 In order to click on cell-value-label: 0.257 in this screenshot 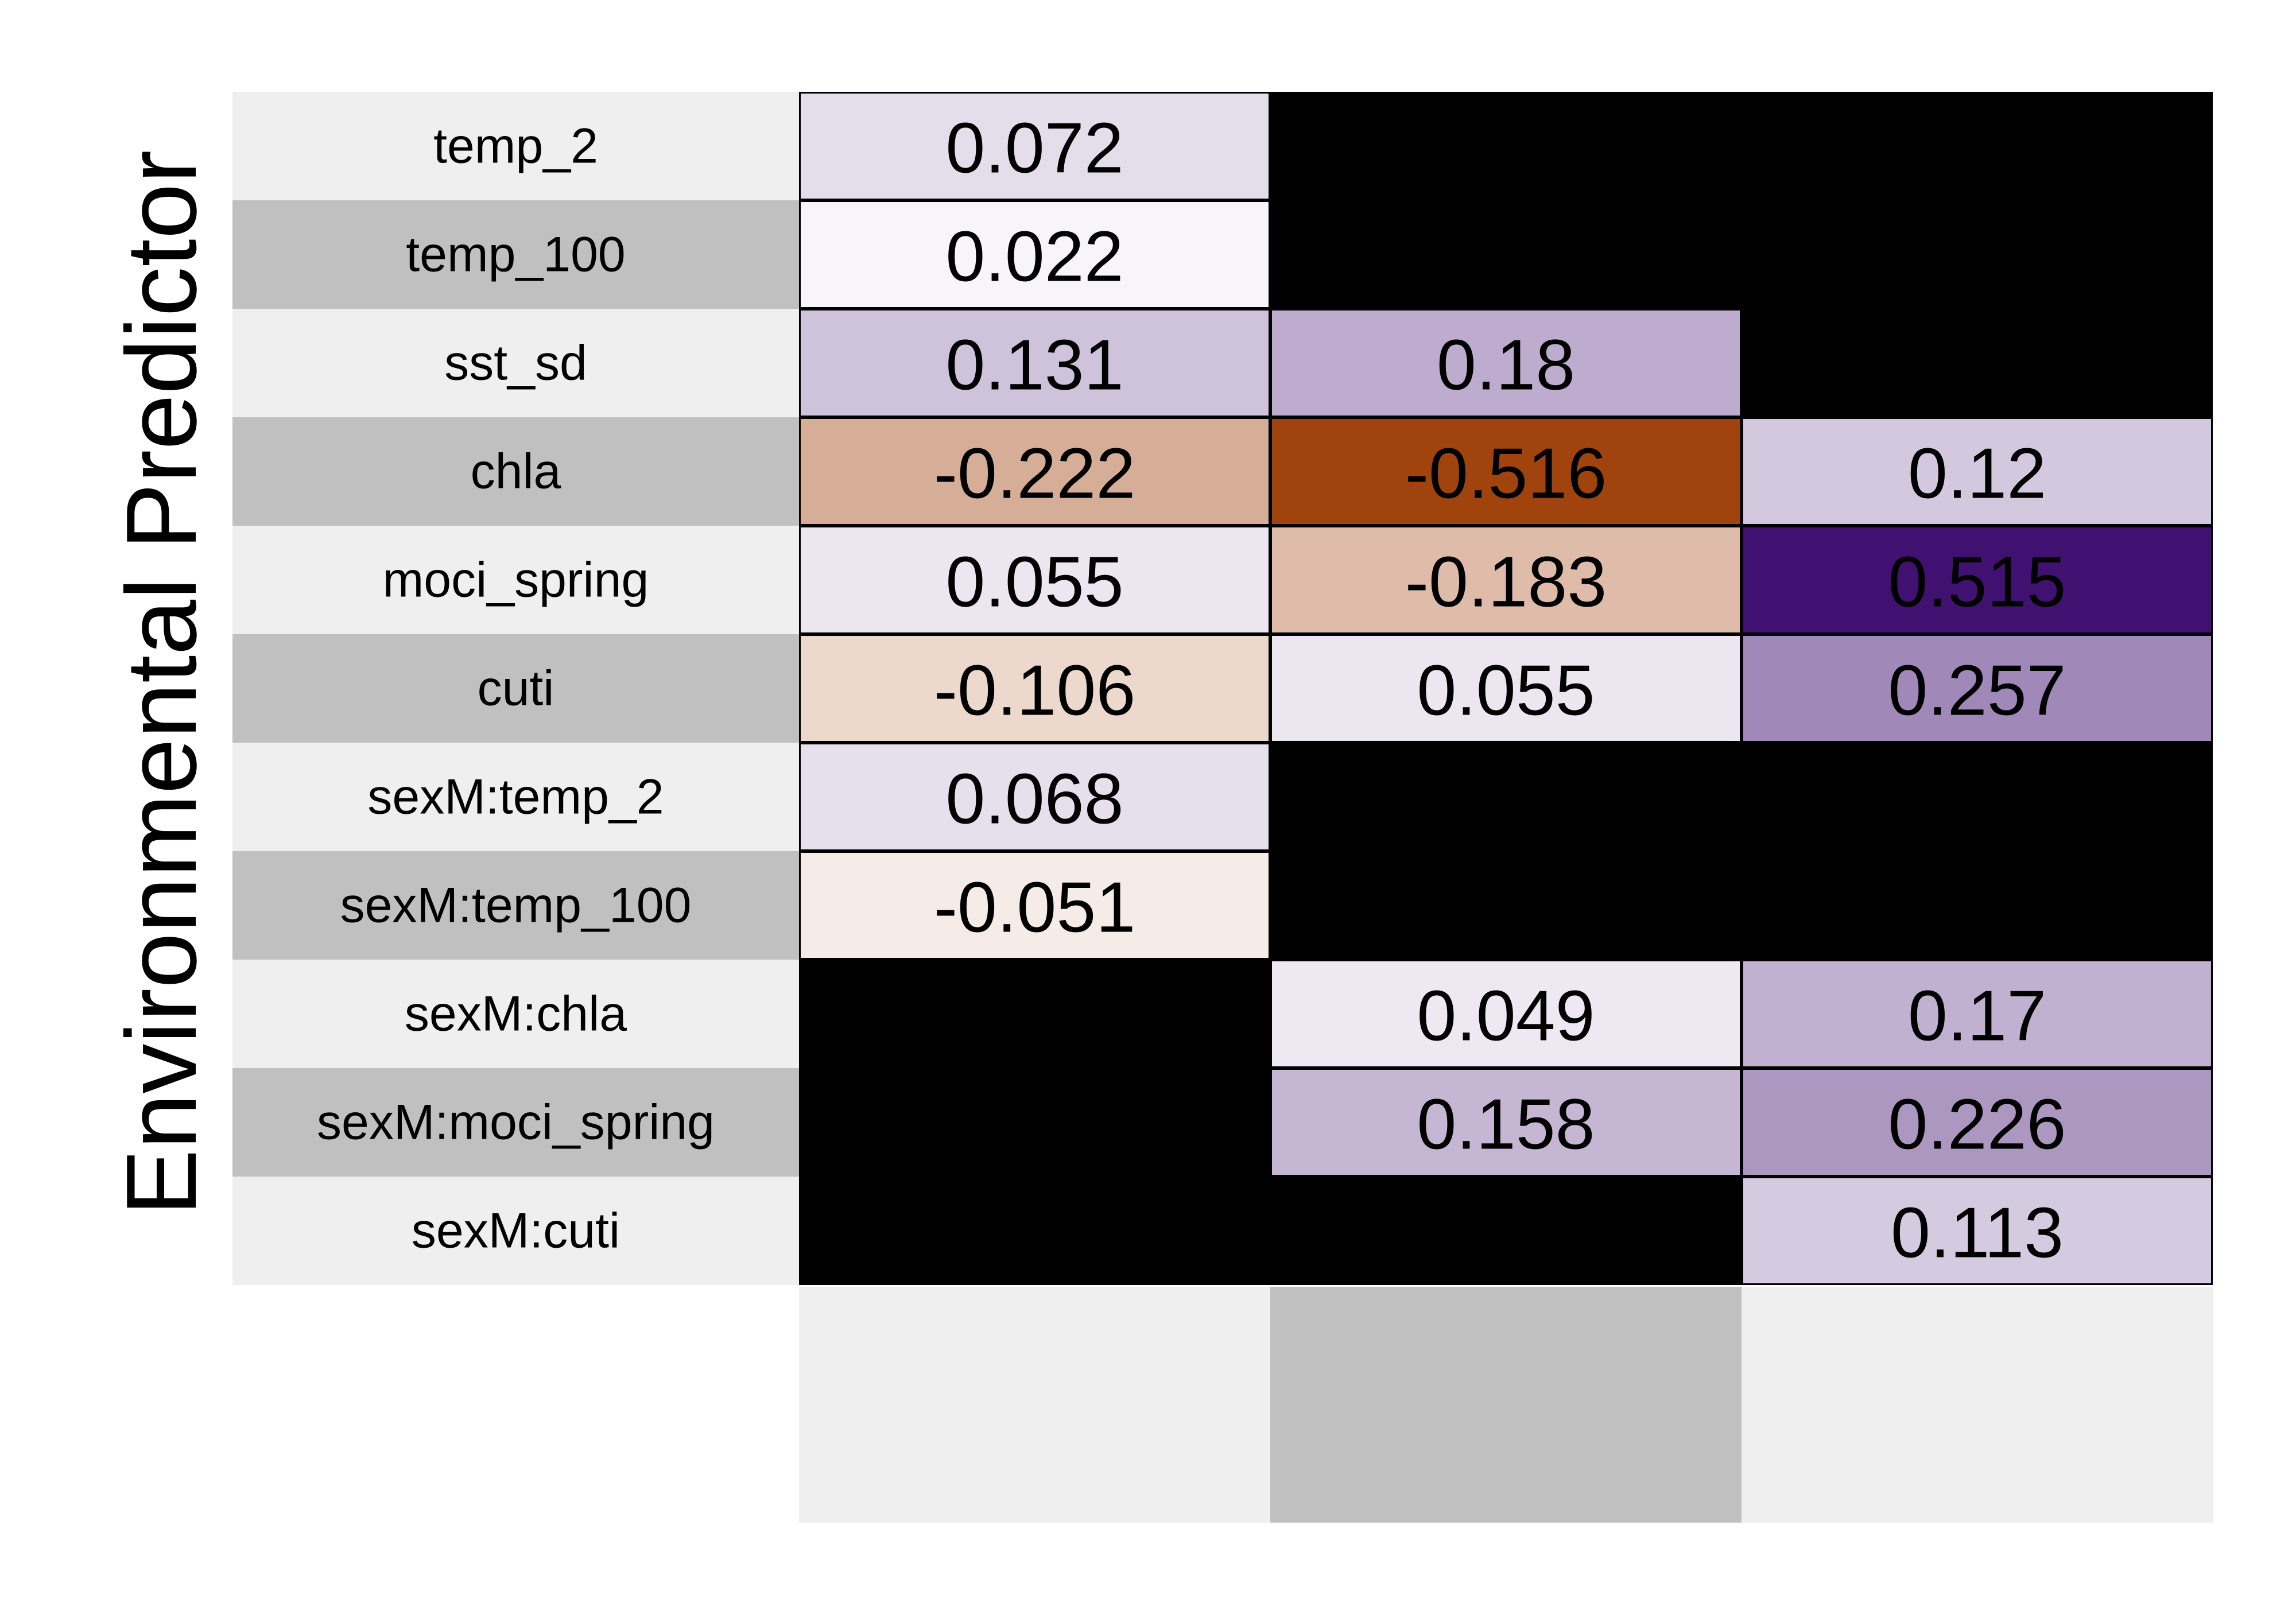, I will do `click(1977, 691)`.